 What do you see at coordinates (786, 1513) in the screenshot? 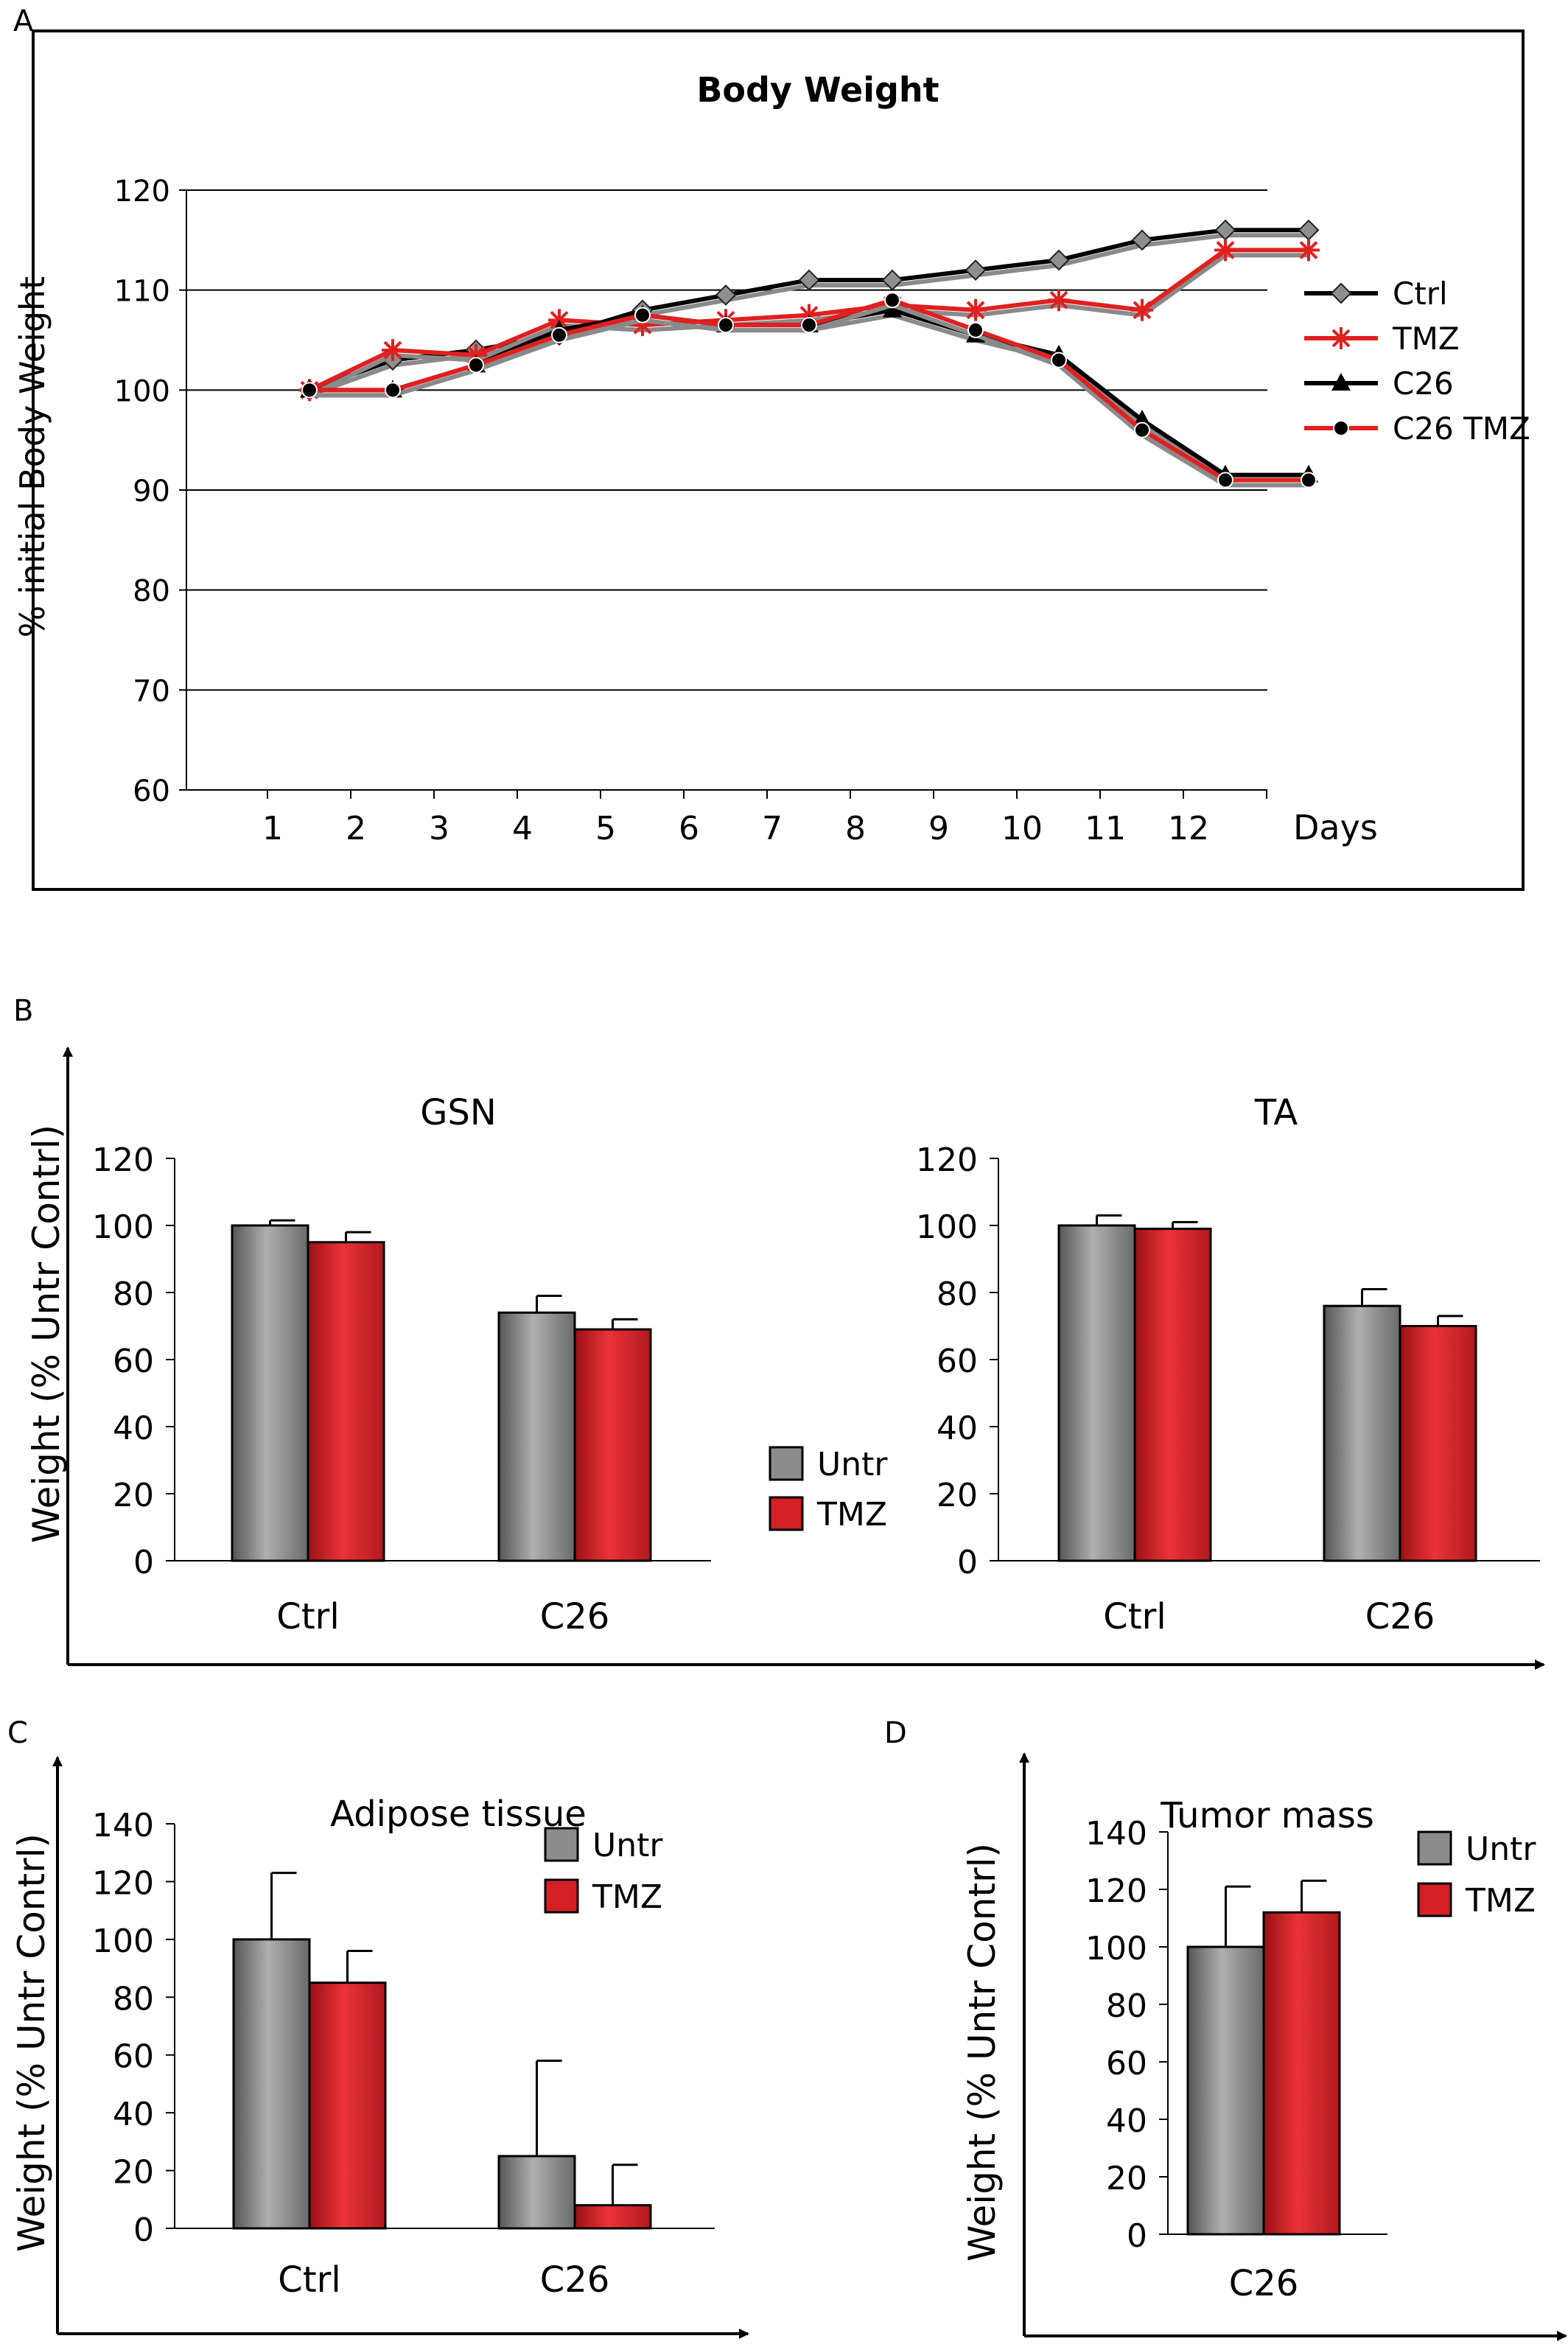
I see `panel-b-legend-swatch` at bounding box center [786, 1513].